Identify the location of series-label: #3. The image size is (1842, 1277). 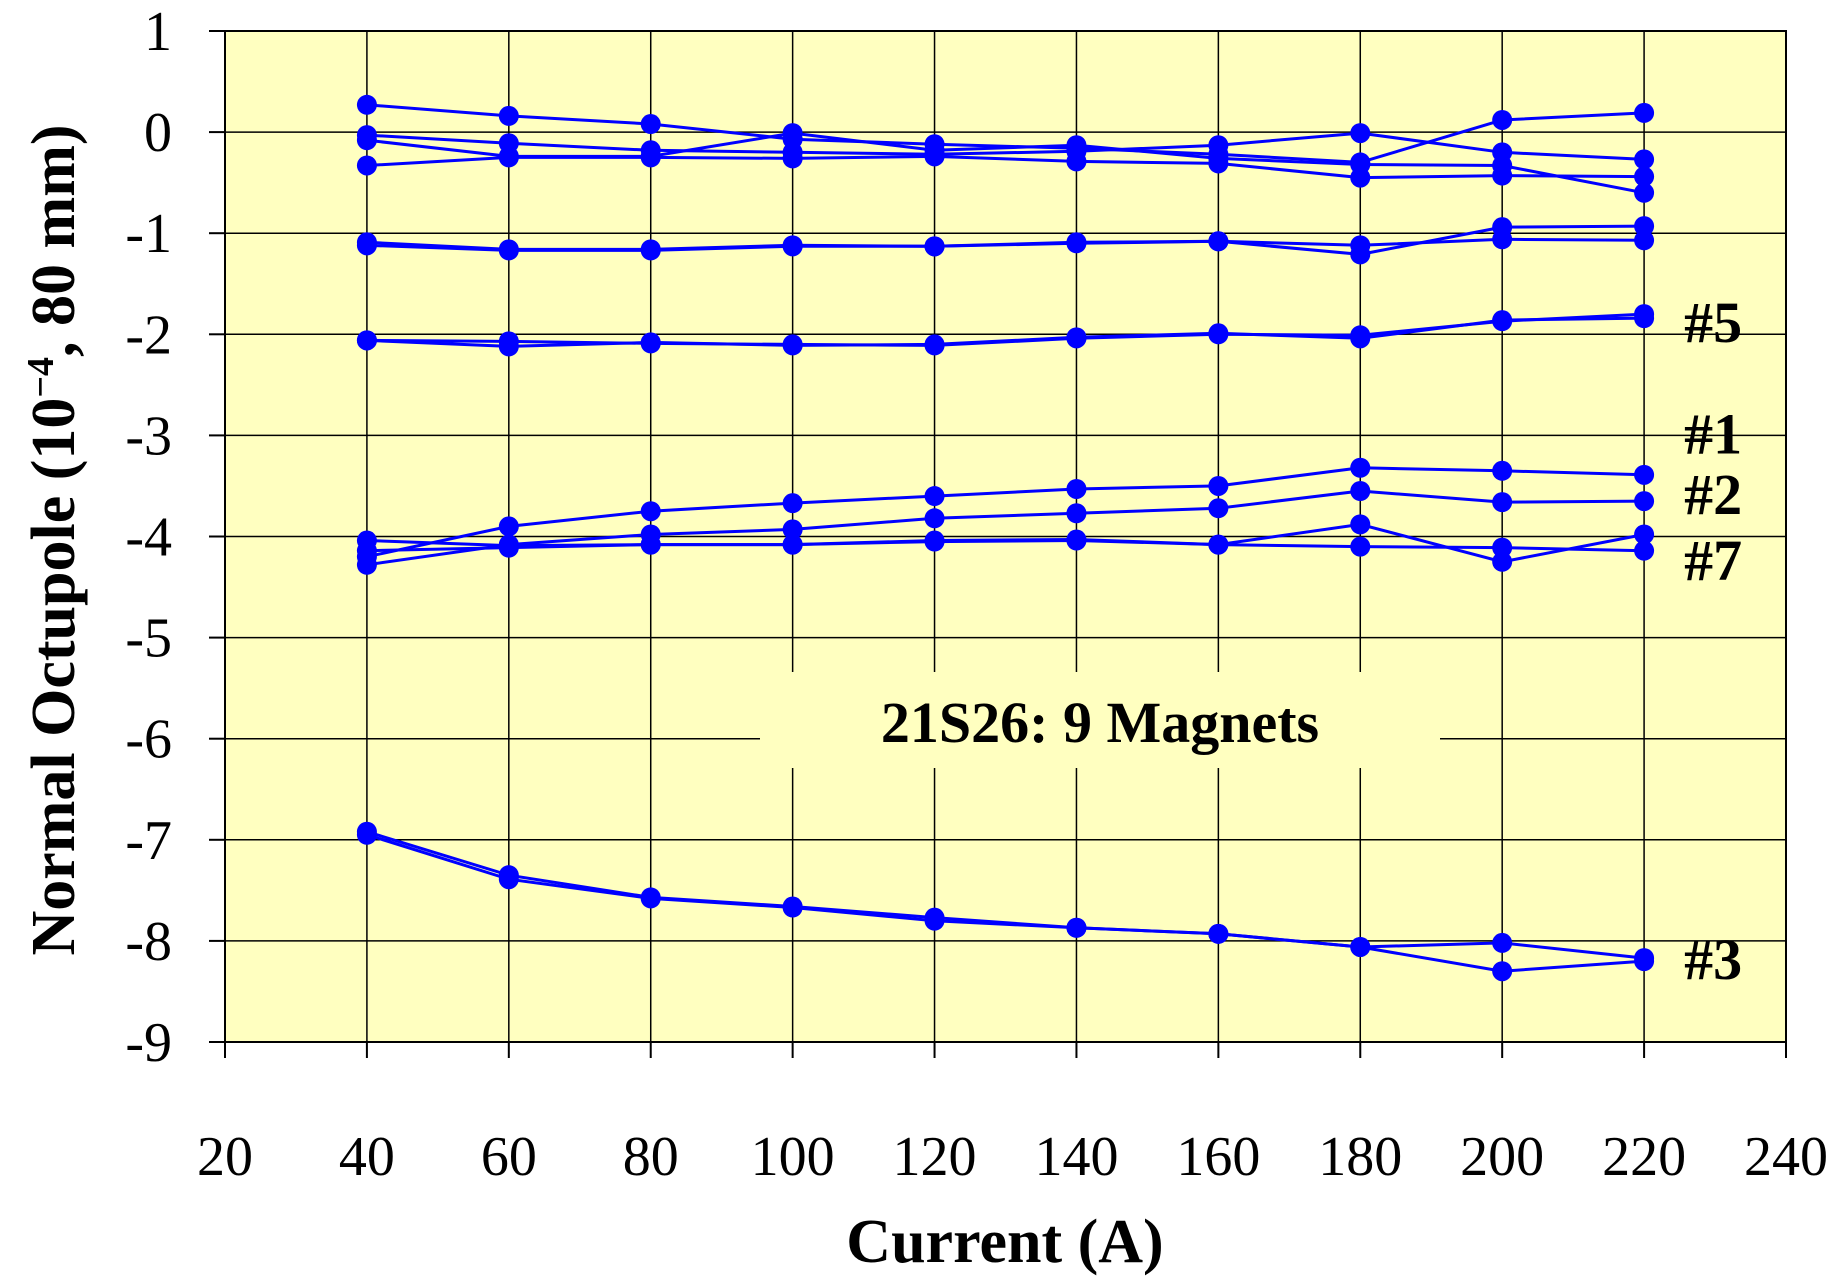
(1713, 959).